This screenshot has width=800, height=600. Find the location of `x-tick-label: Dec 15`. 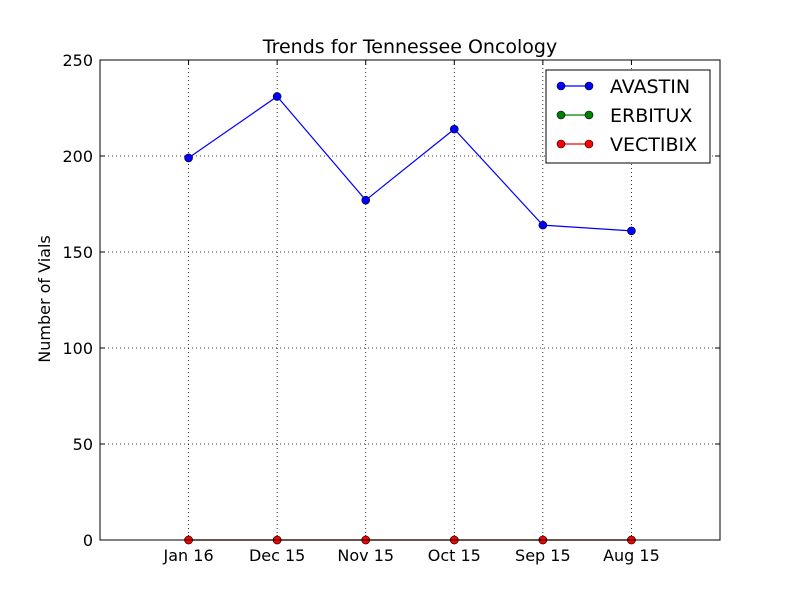

x-tick-label: Dec 15 is located at coordinates (277, 555).